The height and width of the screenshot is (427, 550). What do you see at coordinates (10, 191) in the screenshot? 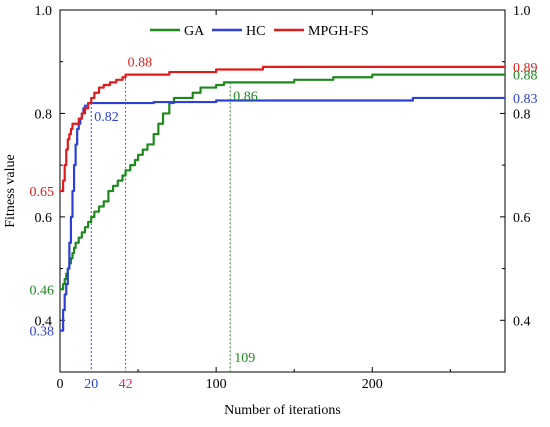
I see `y-axis-label: Fitness value` at bounding box center [10, 191].